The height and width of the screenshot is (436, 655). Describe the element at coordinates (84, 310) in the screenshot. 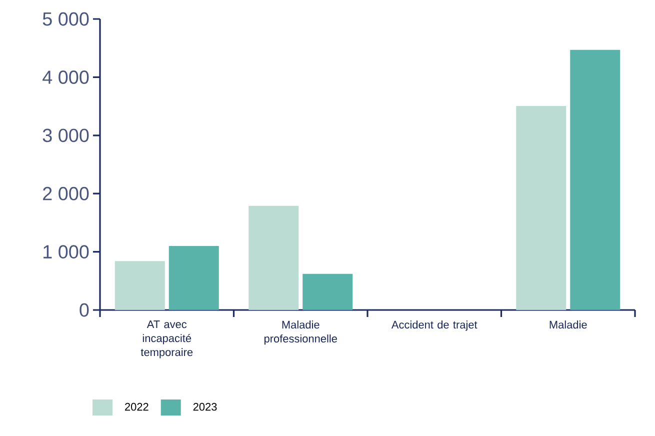

I see `y-tick-label: 0` at that location.